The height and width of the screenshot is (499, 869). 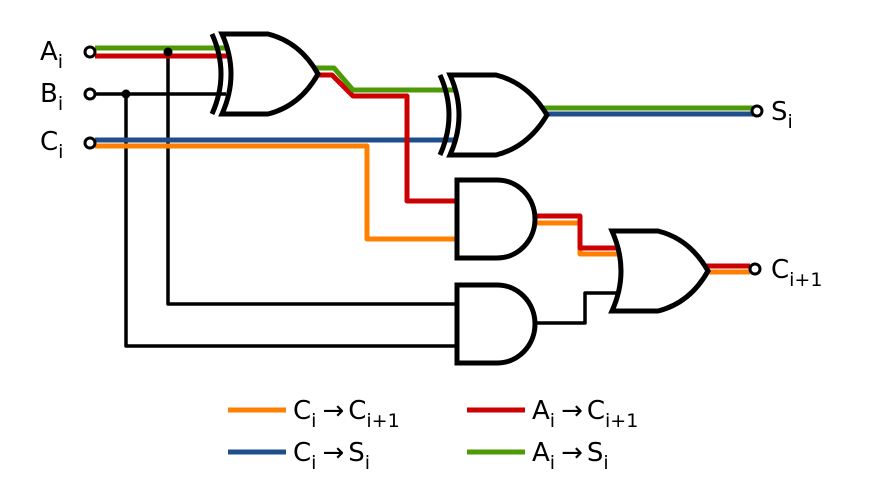 What do you see at coordinates (755, 269) in the screenshot?
I see `terminal-cout` at bounding box center [755, 269].